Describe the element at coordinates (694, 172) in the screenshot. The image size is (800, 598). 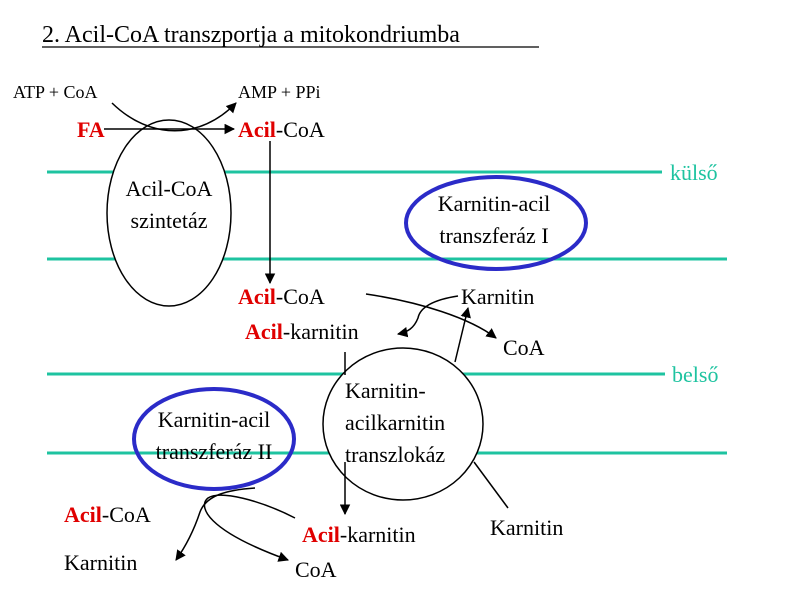
I see `outer-membrane-label: külső` at that location.